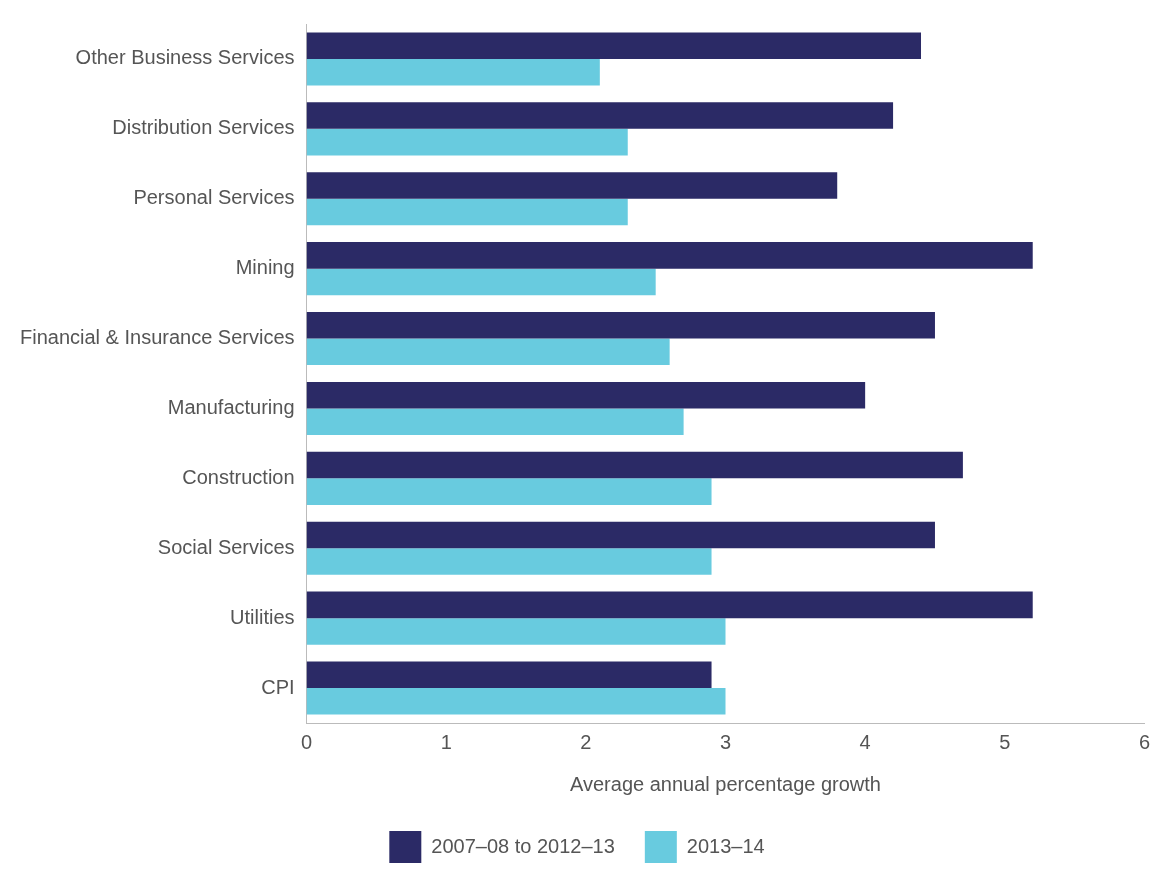 The height and width of the screenshot is (873, 1158). What do you see at coordinates (725, 741) in the screenshot?
I see `x-tick-label: 3` at bounding box center [725, 741].